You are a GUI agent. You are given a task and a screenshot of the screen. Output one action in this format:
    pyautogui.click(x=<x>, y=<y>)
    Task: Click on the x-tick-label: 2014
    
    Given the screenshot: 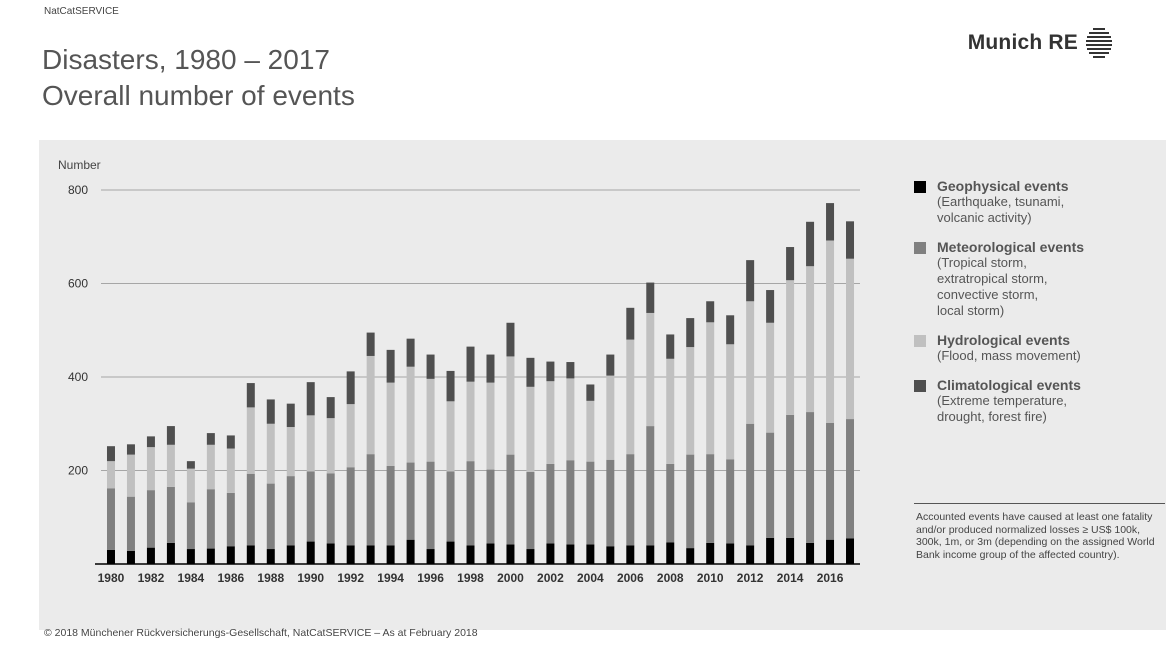 What is the action you would take?
    pyautogui.click(x=790, y=578)
    